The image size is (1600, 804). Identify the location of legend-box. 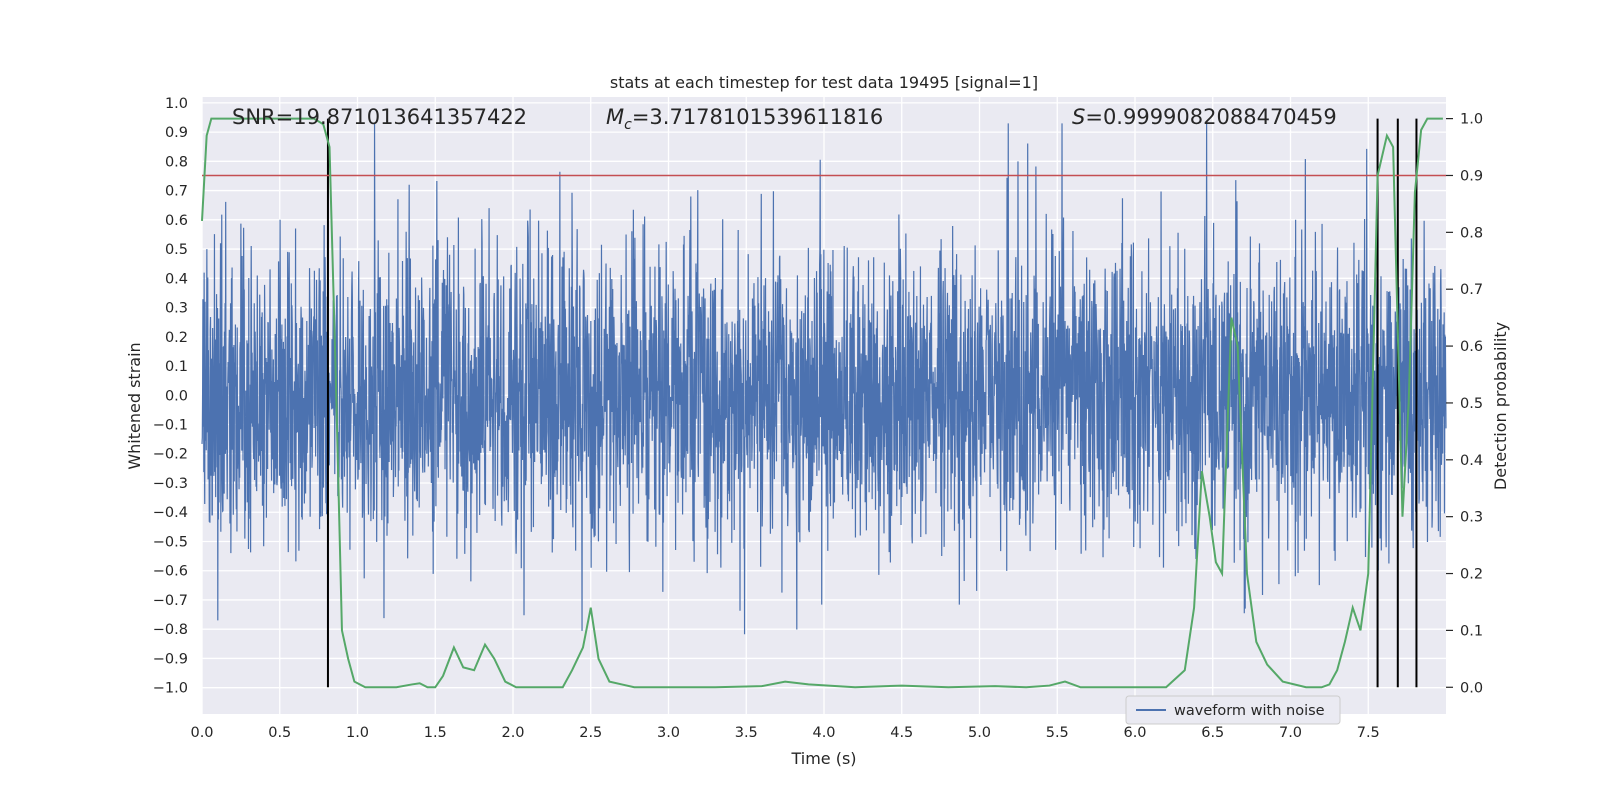
(1233, 710).